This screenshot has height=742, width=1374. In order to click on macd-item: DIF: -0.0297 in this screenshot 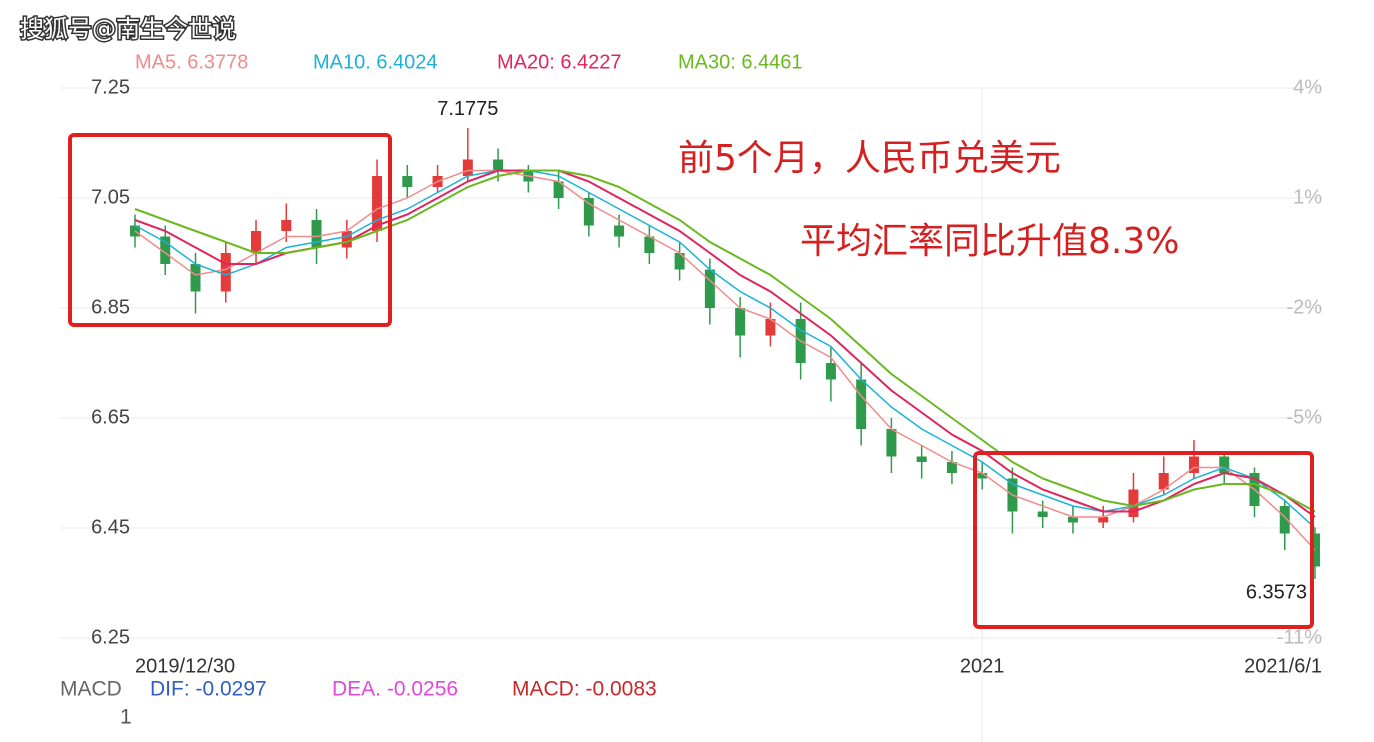, I will do `click(208, 689)`.